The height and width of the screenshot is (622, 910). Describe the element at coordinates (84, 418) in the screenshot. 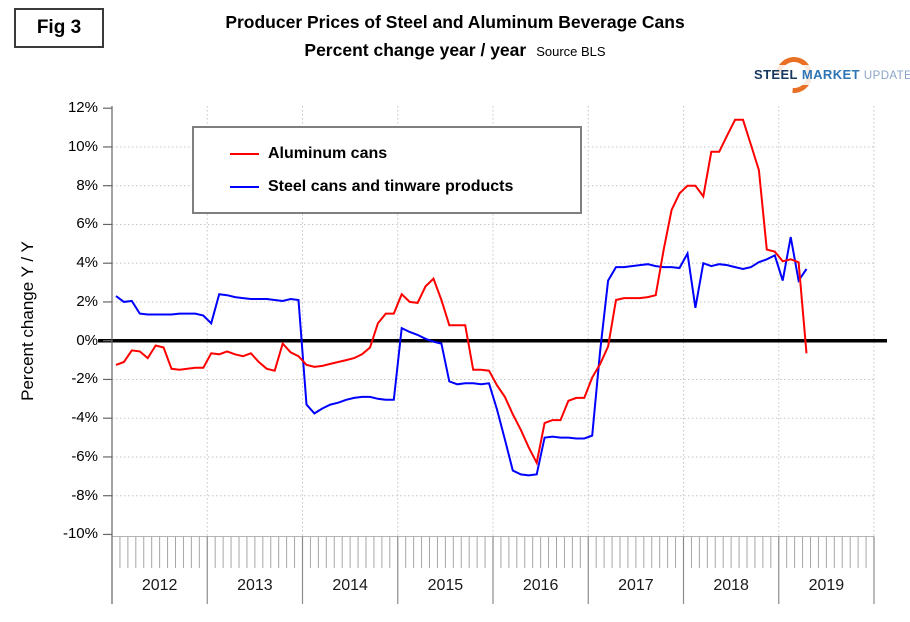

I see `y-tick-label: -4%` at that location.